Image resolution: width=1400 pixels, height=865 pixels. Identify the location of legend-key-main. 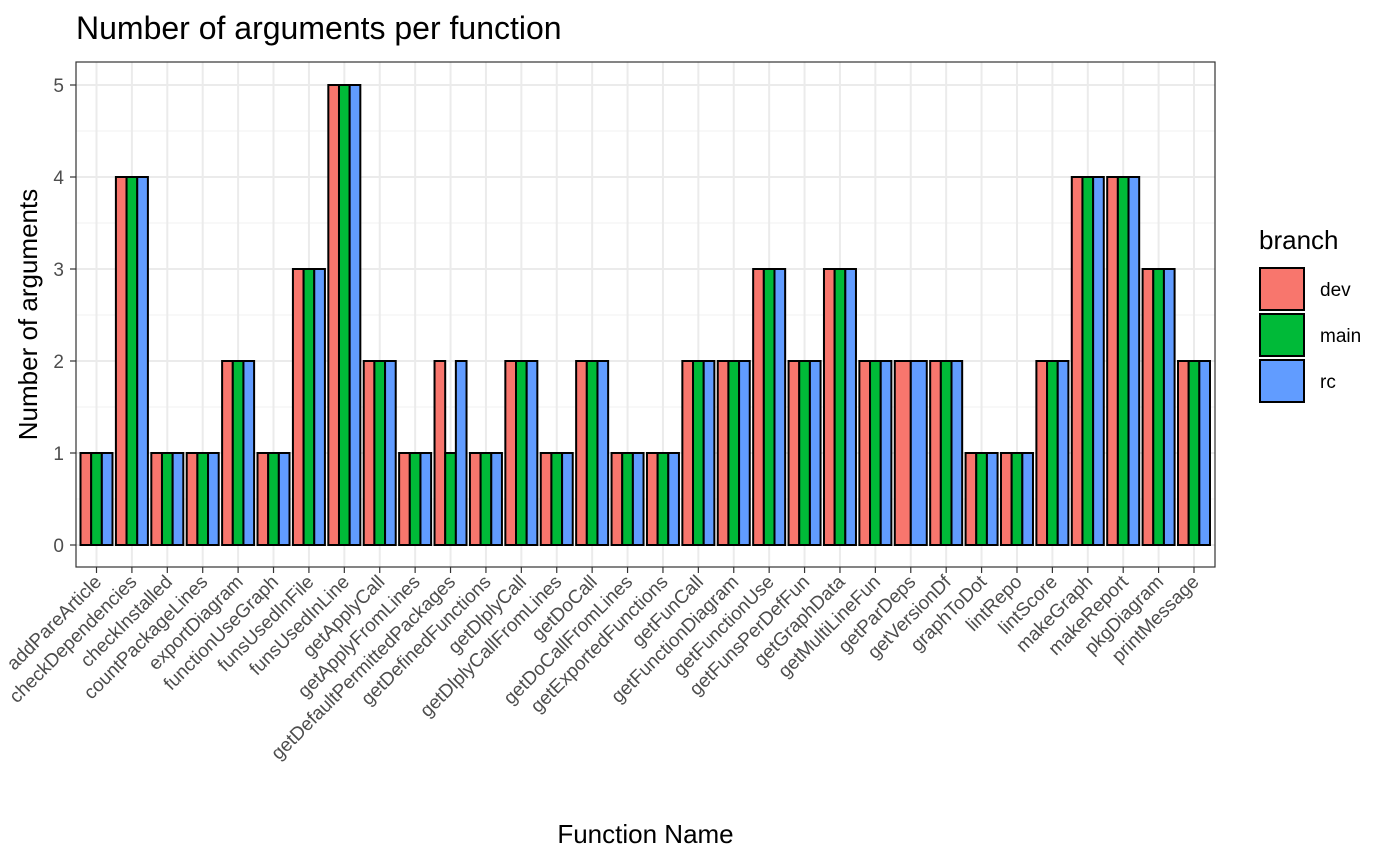
(1282, 335).